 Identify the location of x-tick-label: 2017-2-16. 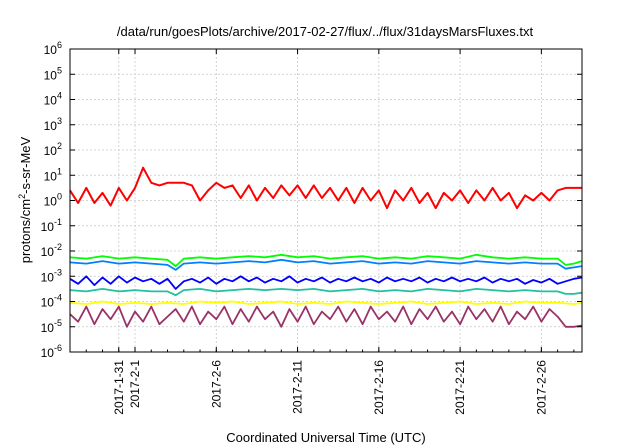
(379, 387).